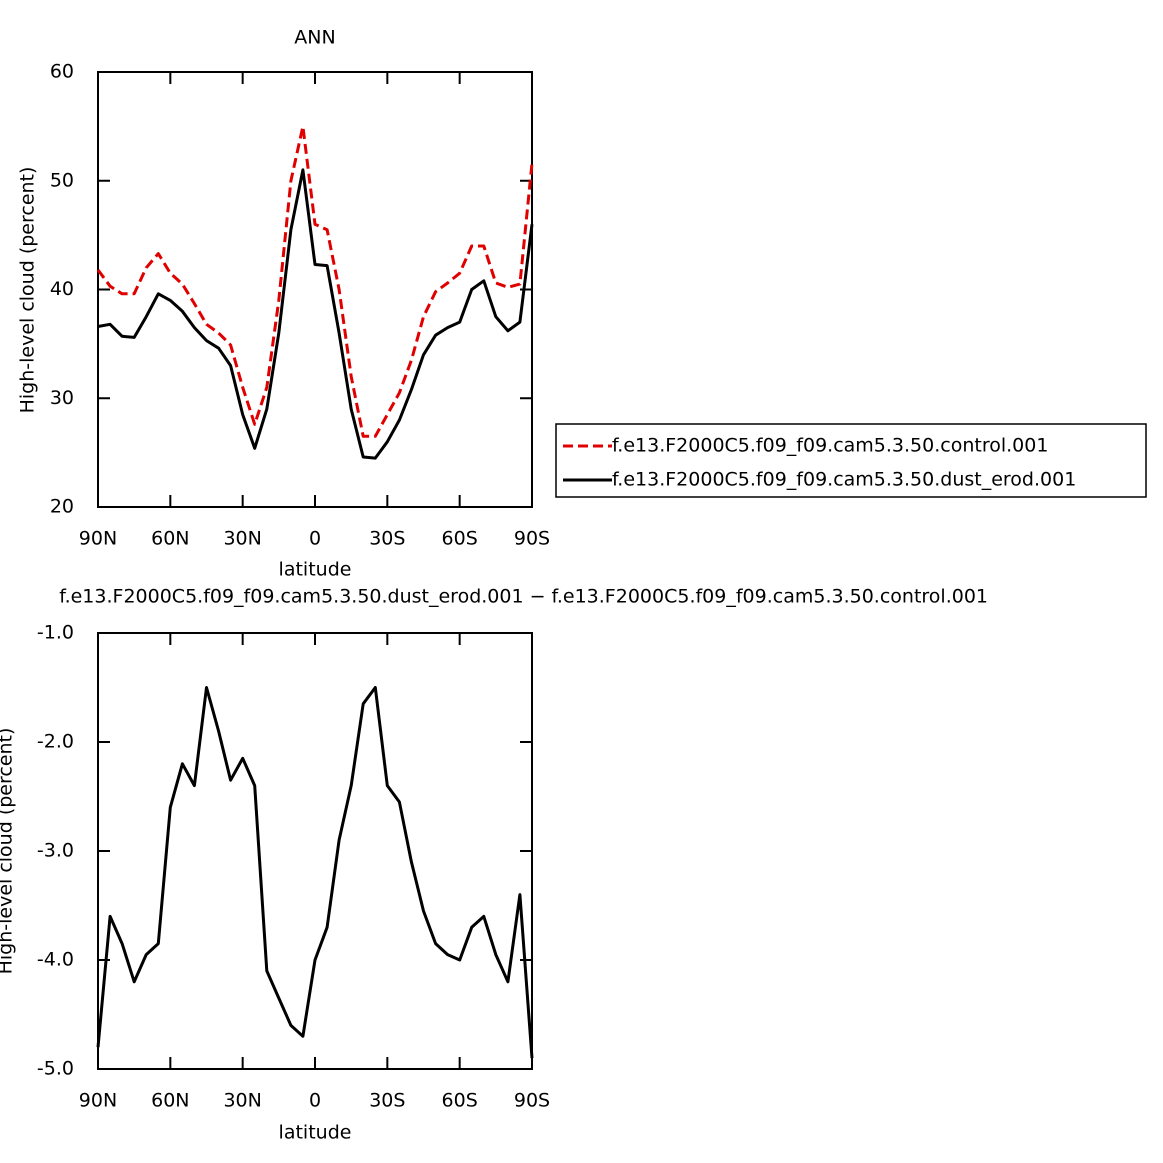 The height and width of the screenshot is (1163, 1163). Describe the element at coordinates (62, 289) in the screenshot. I see `y-tick-label: 40` at that location.